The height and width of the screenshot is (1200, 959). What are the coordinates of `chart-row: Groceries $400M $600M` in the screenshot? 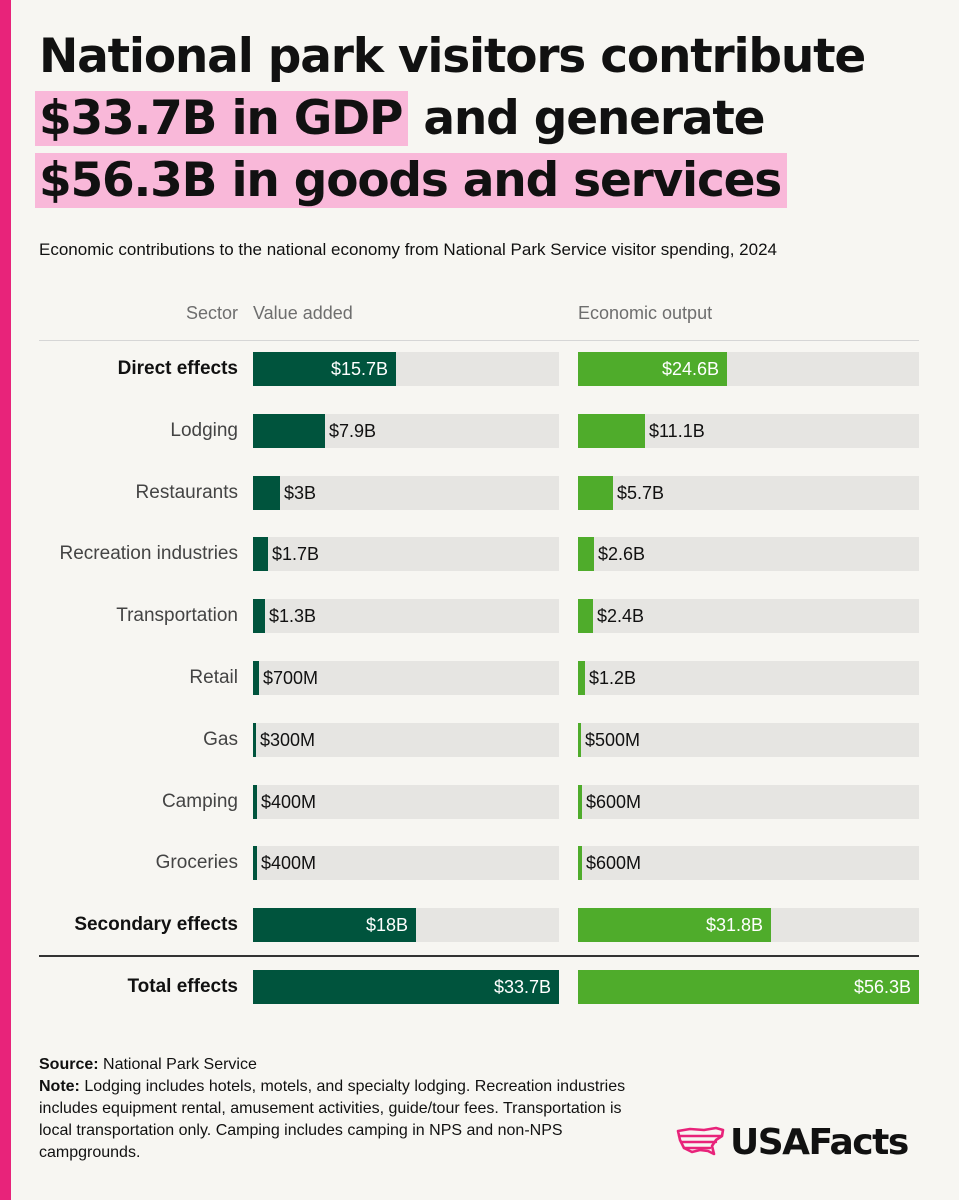 It's located at (479, 863).